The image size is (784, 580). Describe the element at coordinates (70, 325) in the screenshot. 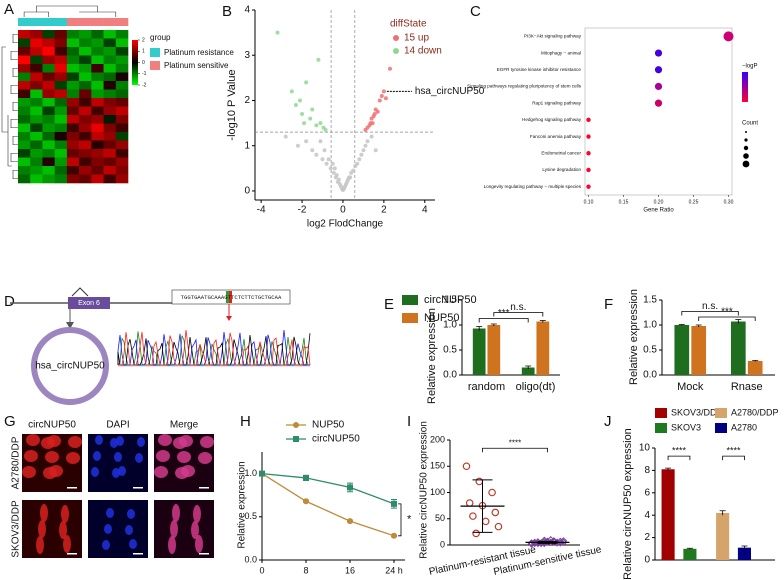

I see `arrow-head` at that location.